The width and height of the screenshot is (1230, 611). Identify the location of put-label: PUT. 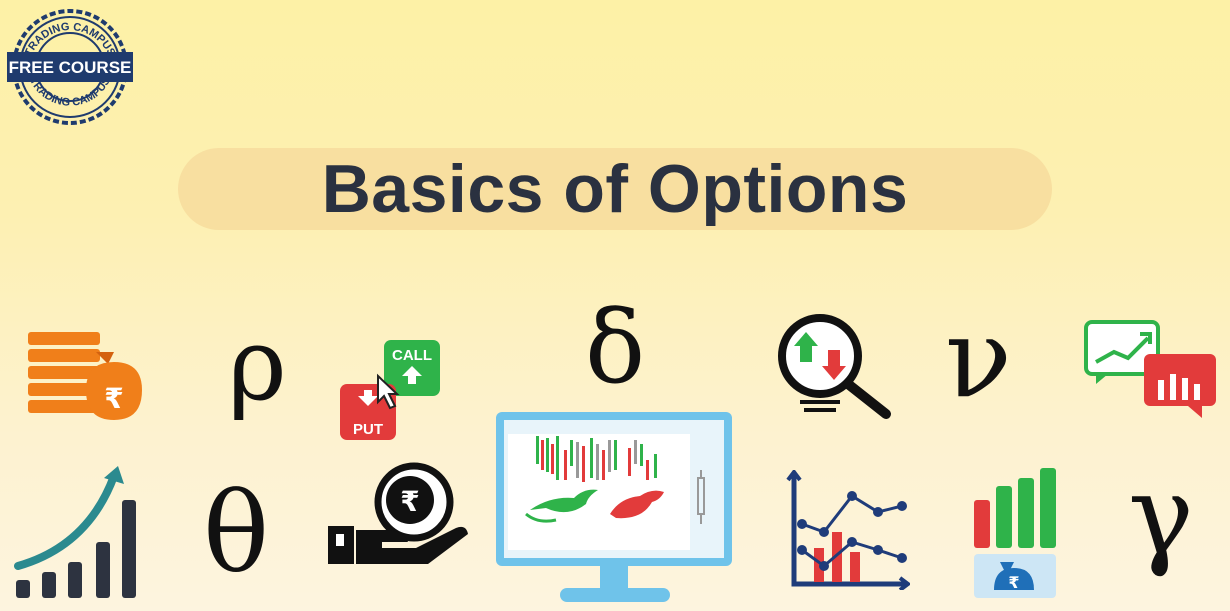
(368, 429).